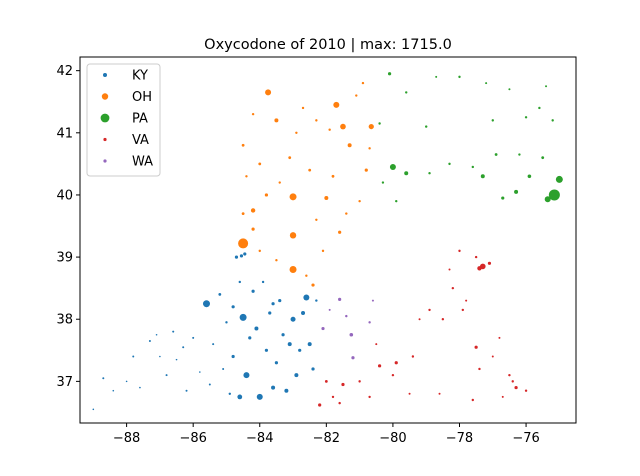 The image size is (640, 476). I want to click on x-tick-label: −80, so click(392, 438).